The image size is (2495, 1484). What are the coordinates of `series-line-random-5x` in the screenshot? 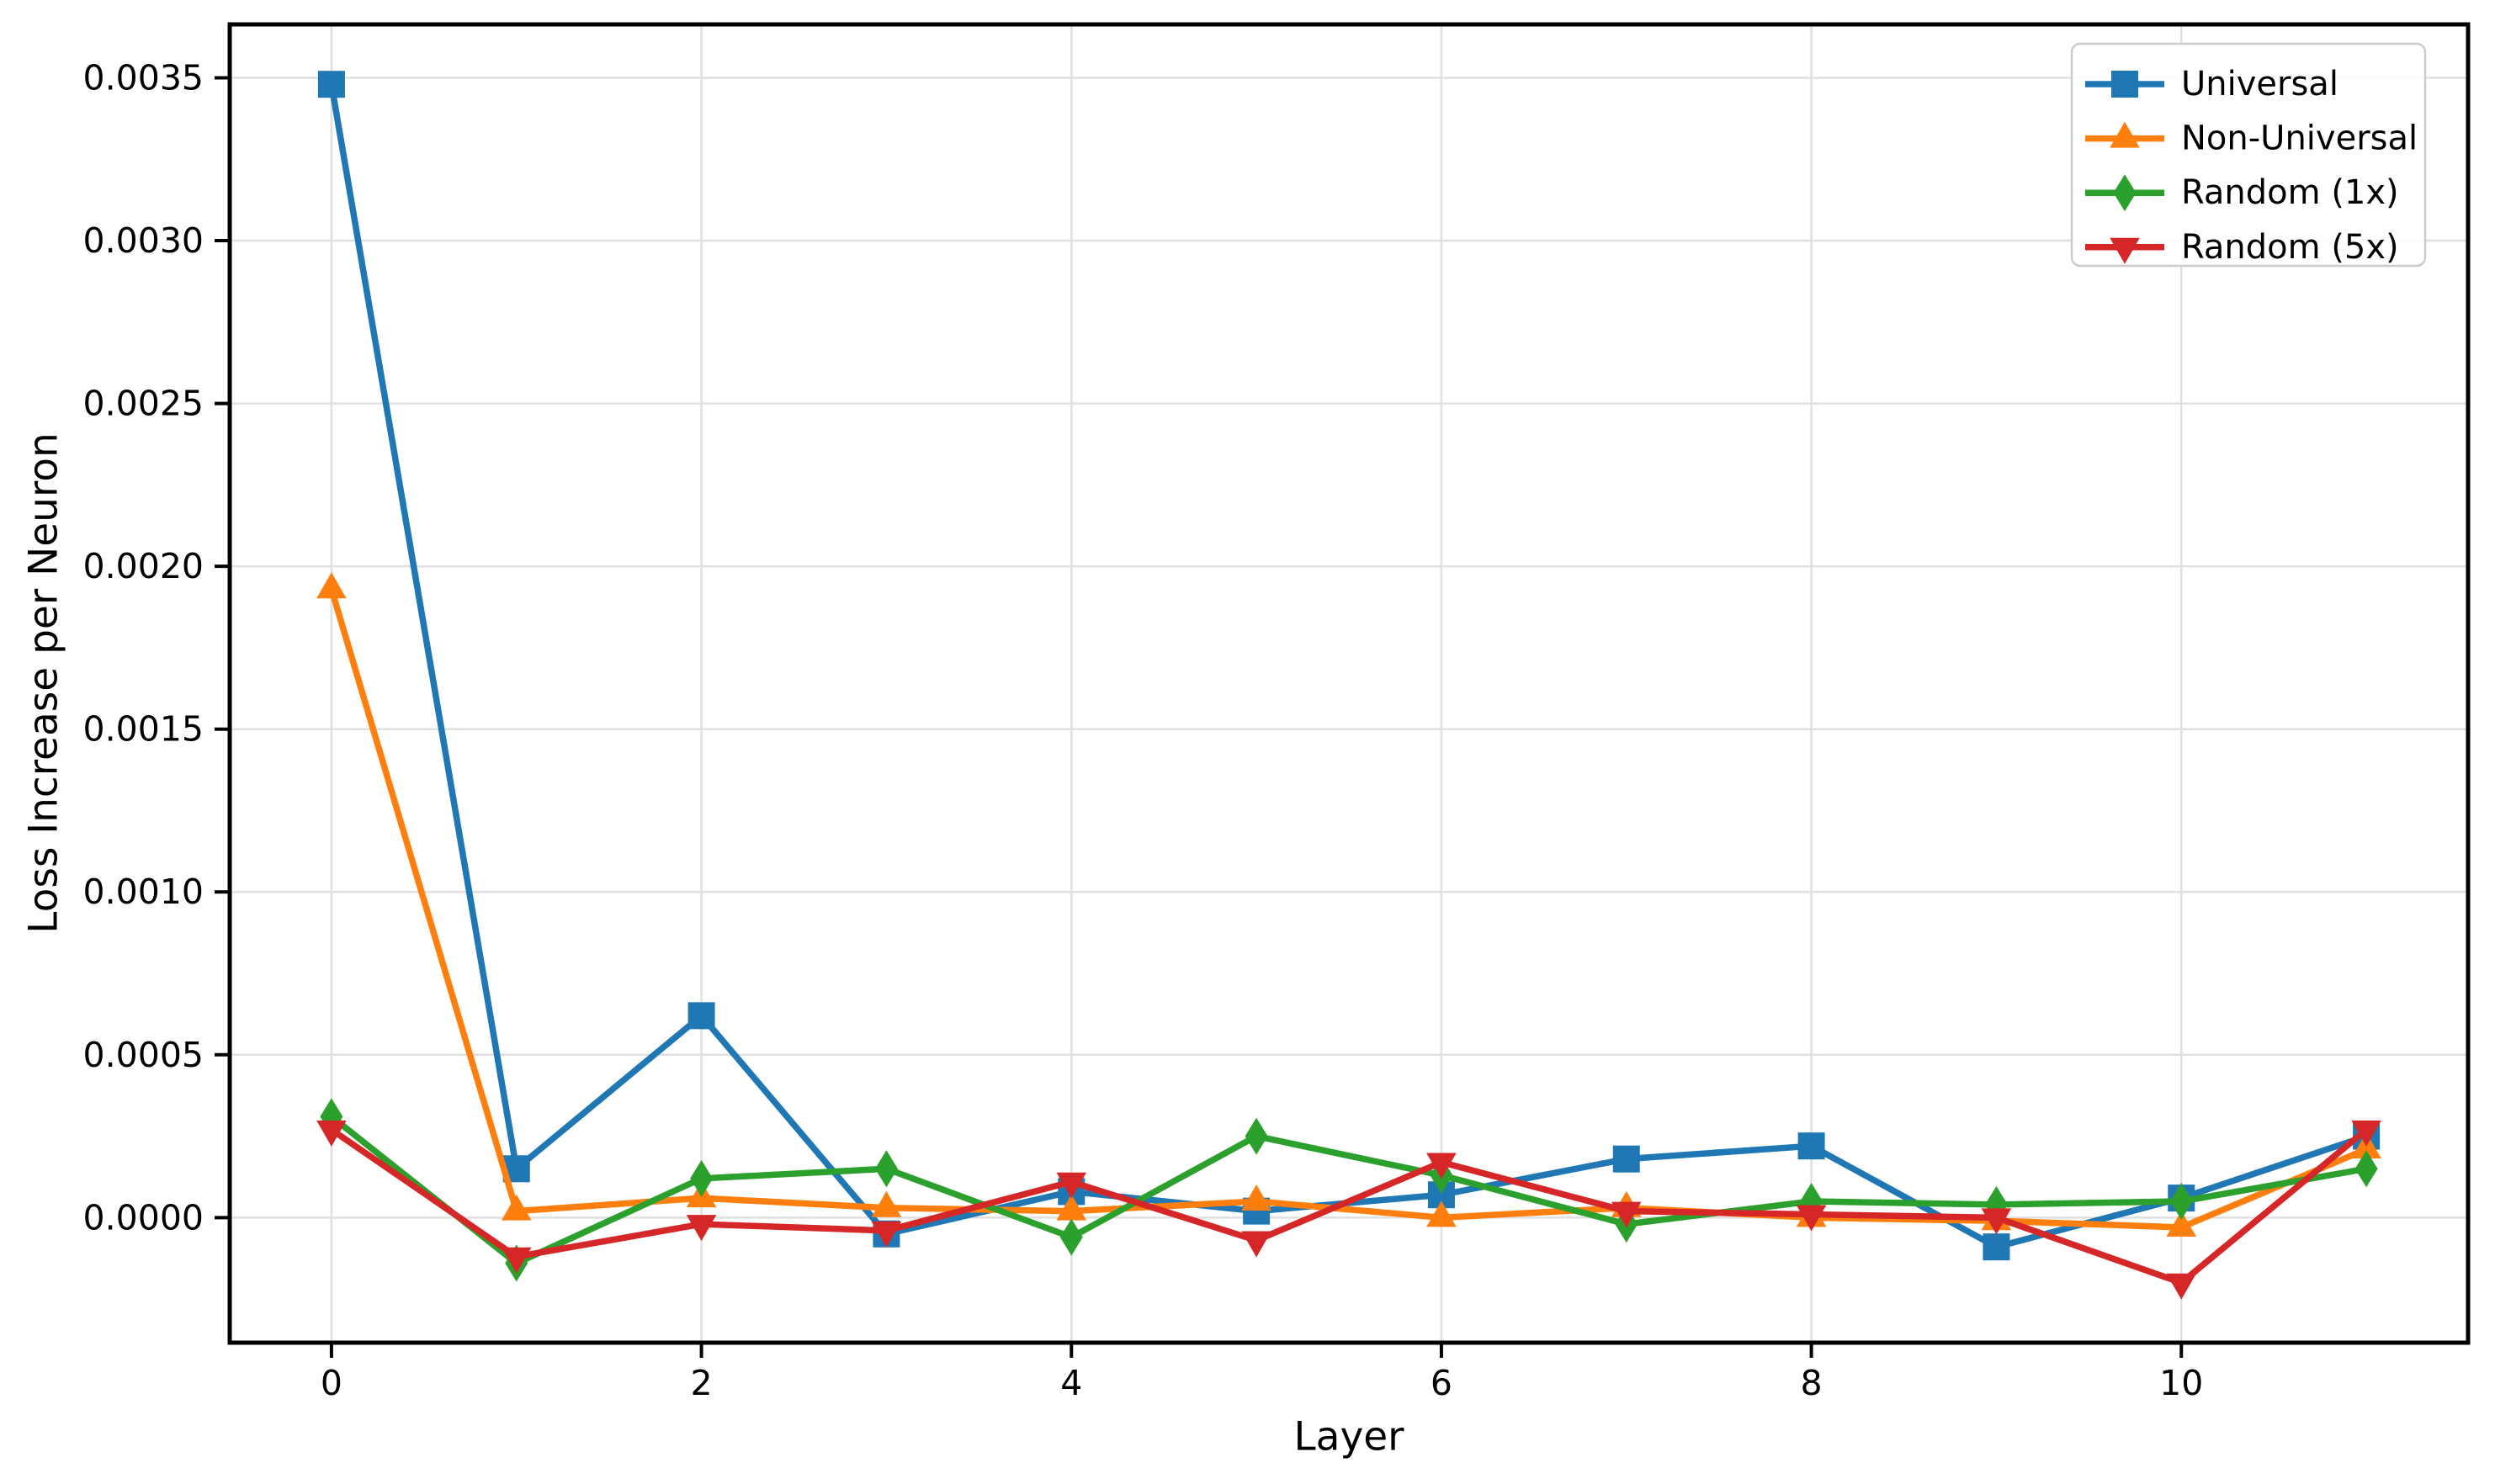 It's located at (1349, 1206).